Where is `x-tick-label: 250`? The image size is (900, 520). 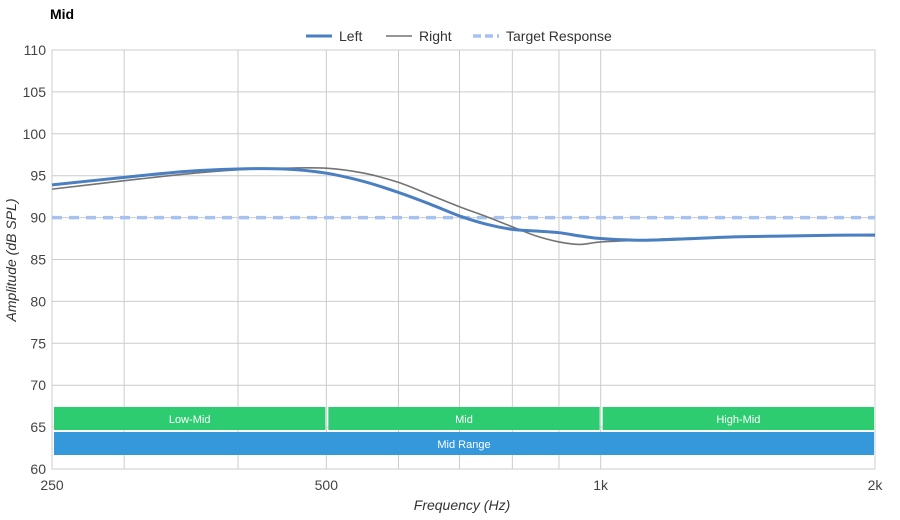 x-tick-label: 250 is located at coordinates (52, 485).